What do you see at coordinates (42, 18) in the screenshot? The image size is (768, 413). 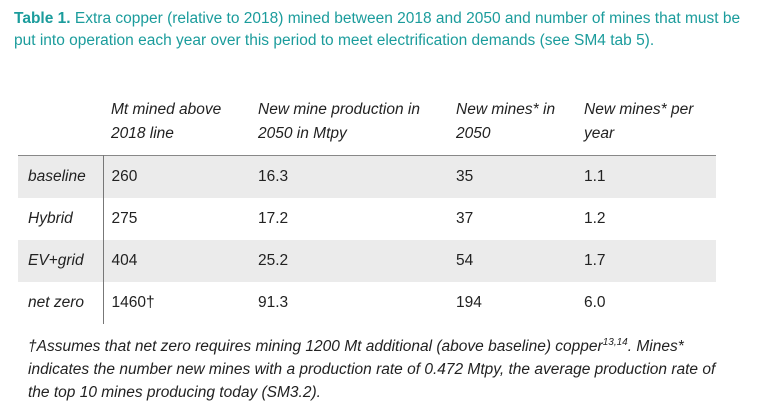 I see `caption-label: Table 1.` at bounding box center [42, 18].